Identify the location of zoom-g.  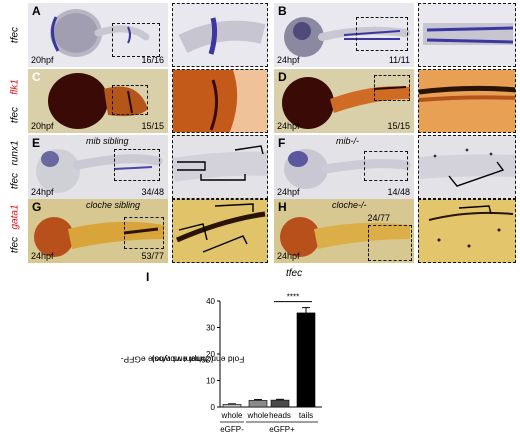
(220, 231).